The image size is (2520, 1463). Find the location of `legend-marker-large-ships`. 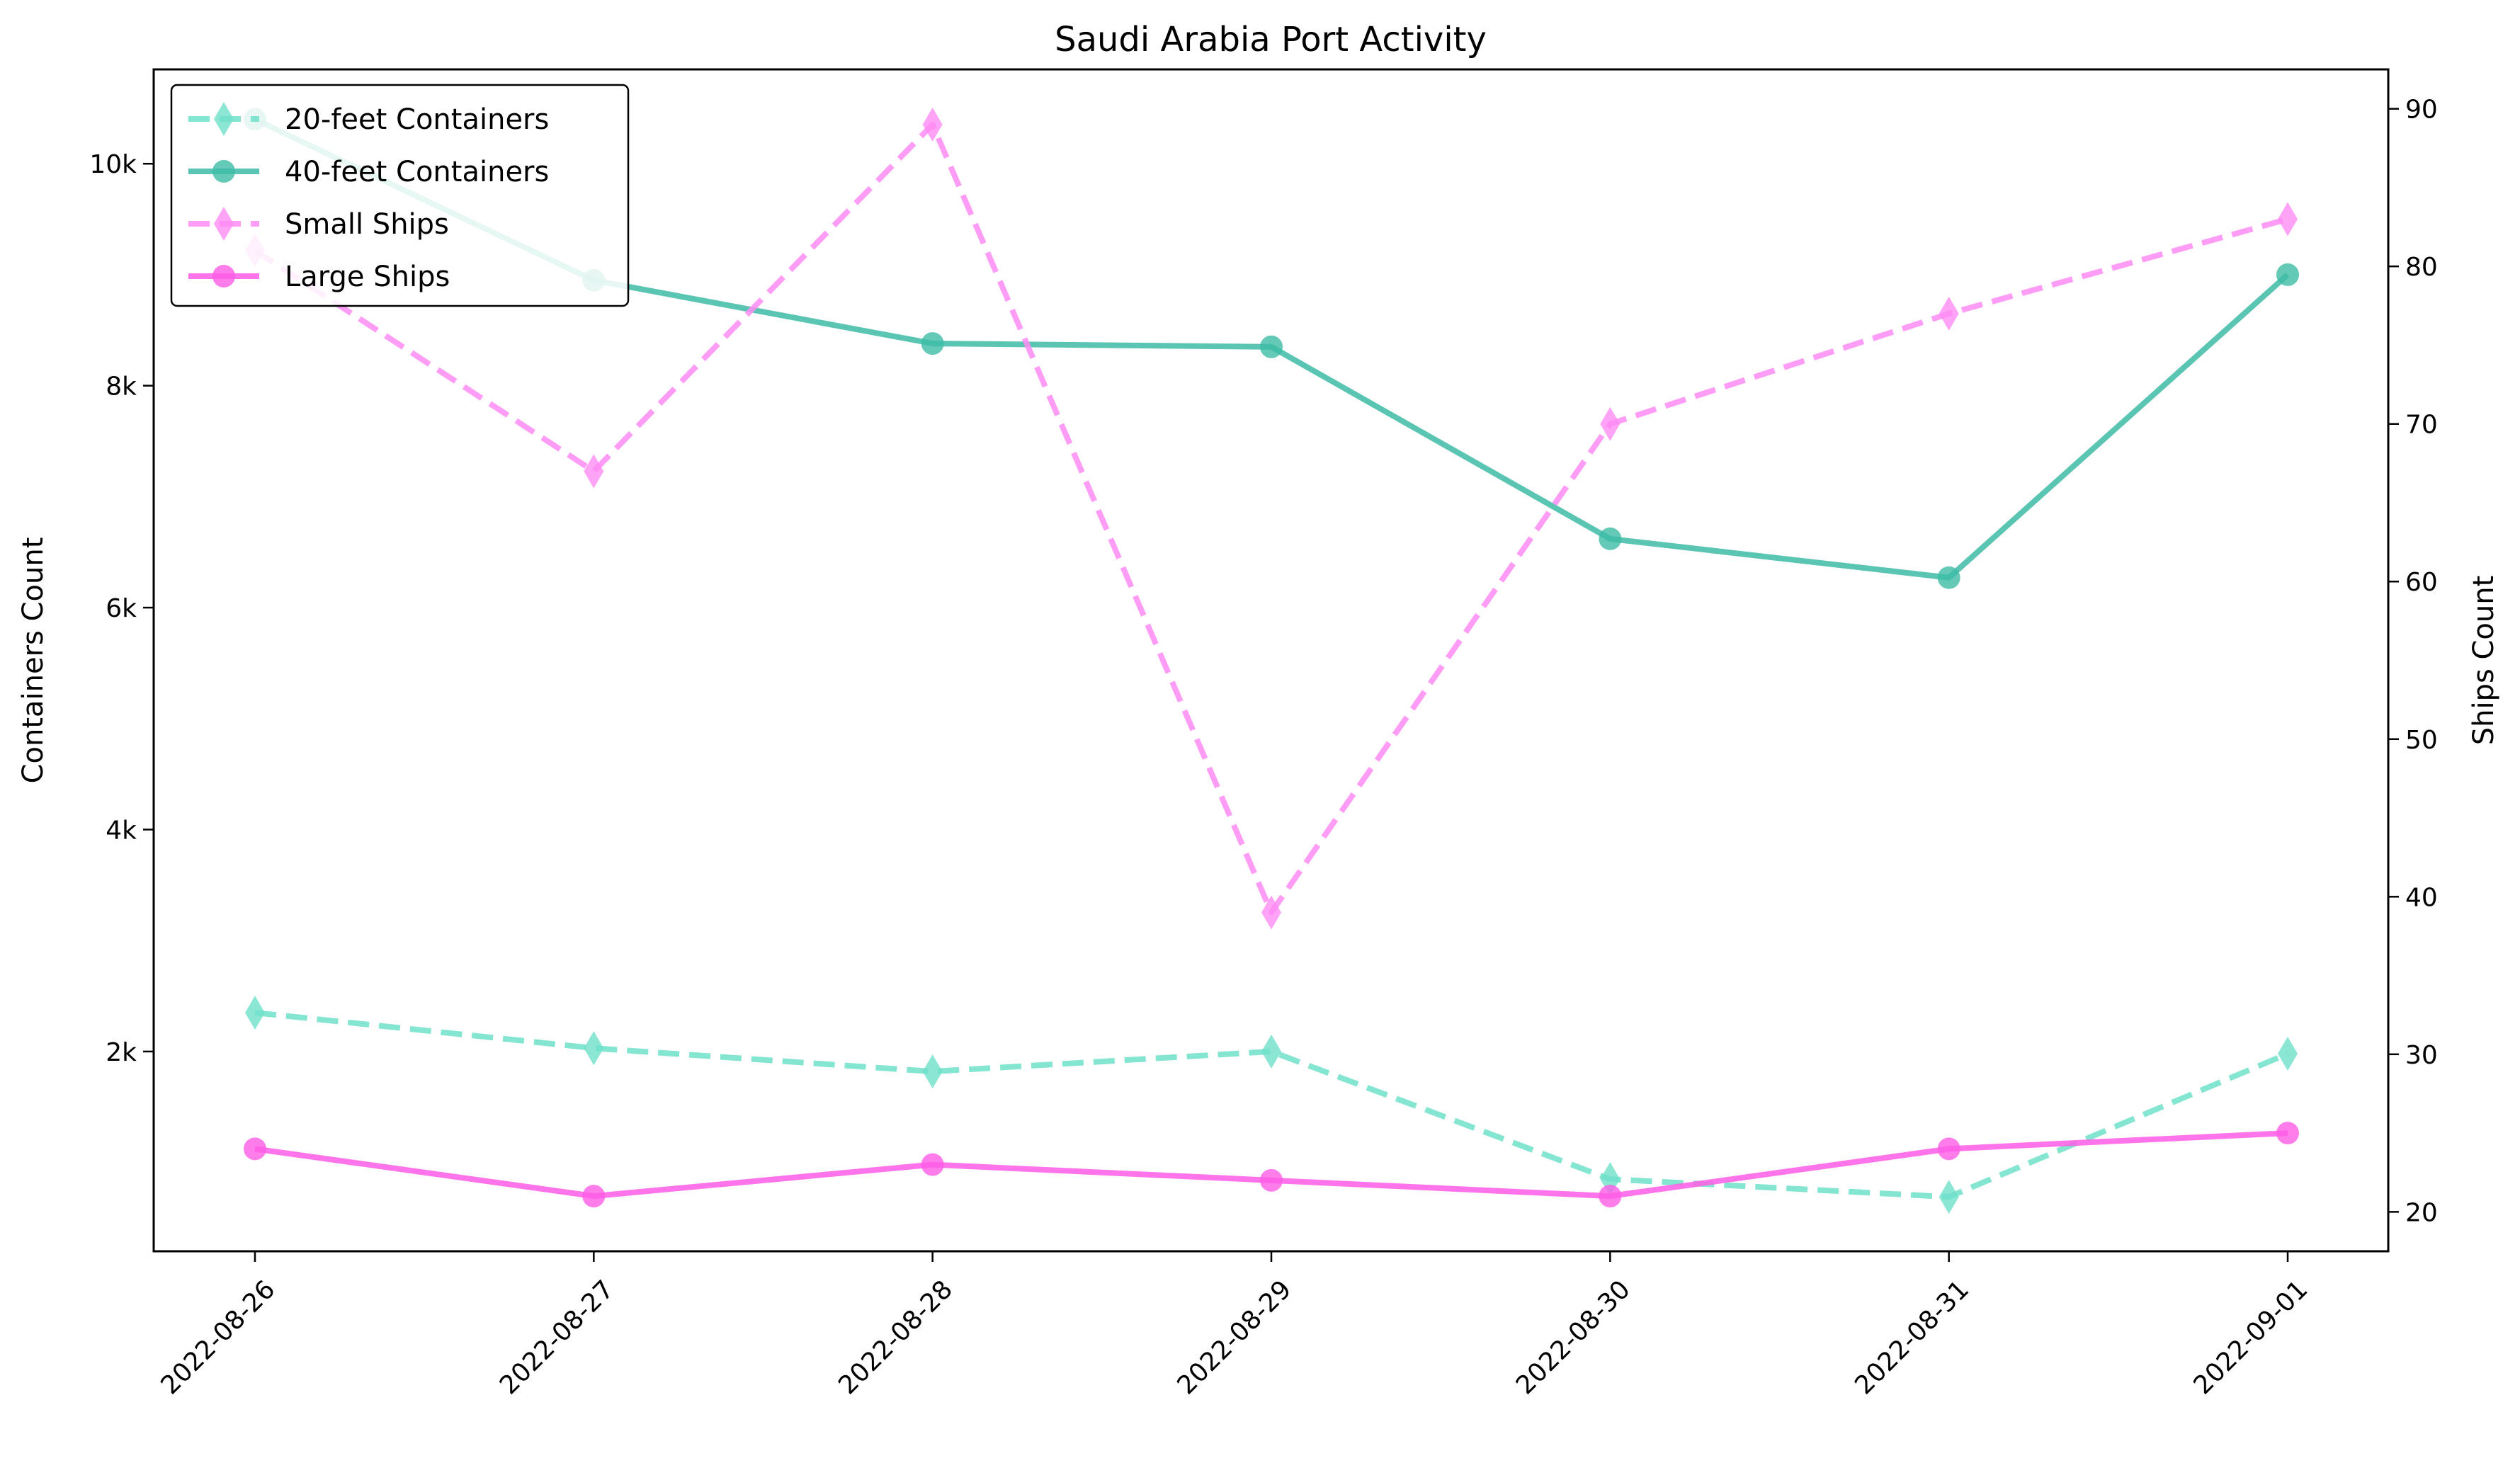

legend-marker-large-ships is located at coordinates (224, 276).